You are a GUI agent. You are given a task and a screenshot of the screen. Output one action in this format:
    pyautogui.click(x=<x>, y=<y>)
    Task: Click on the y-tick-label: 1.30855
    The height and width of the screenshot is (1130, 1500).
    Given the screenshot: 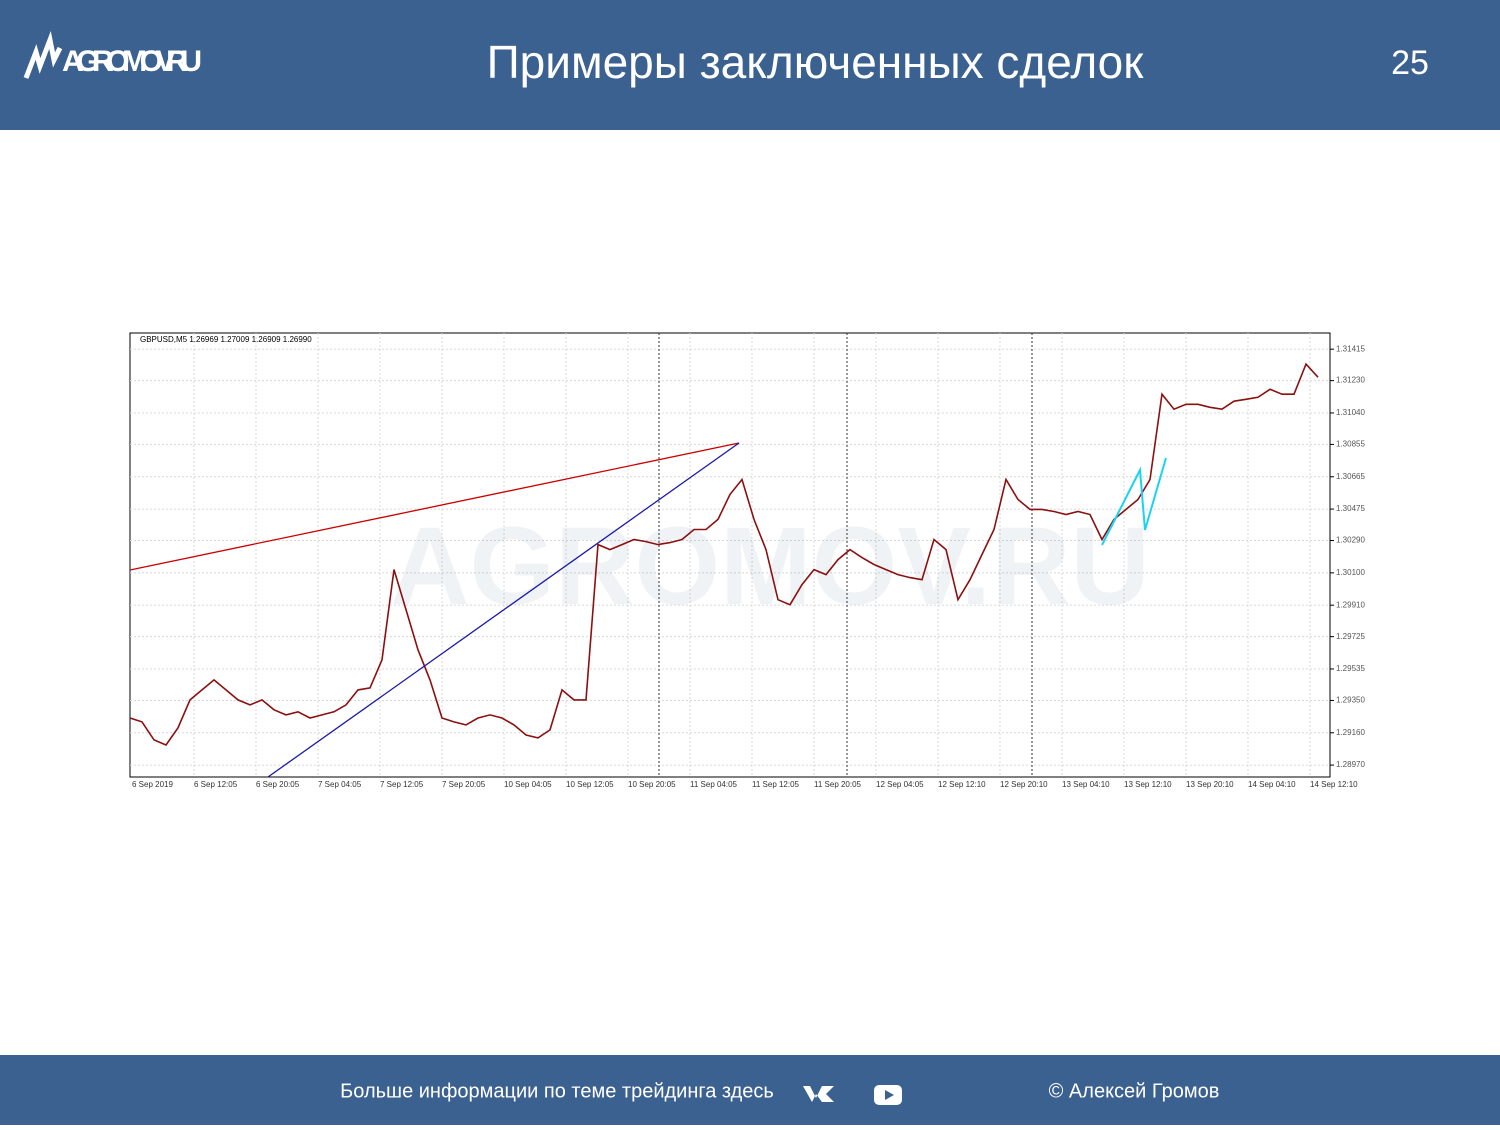 What is the action you would take?
    pyautogui.click(x=1350, y=444)
    